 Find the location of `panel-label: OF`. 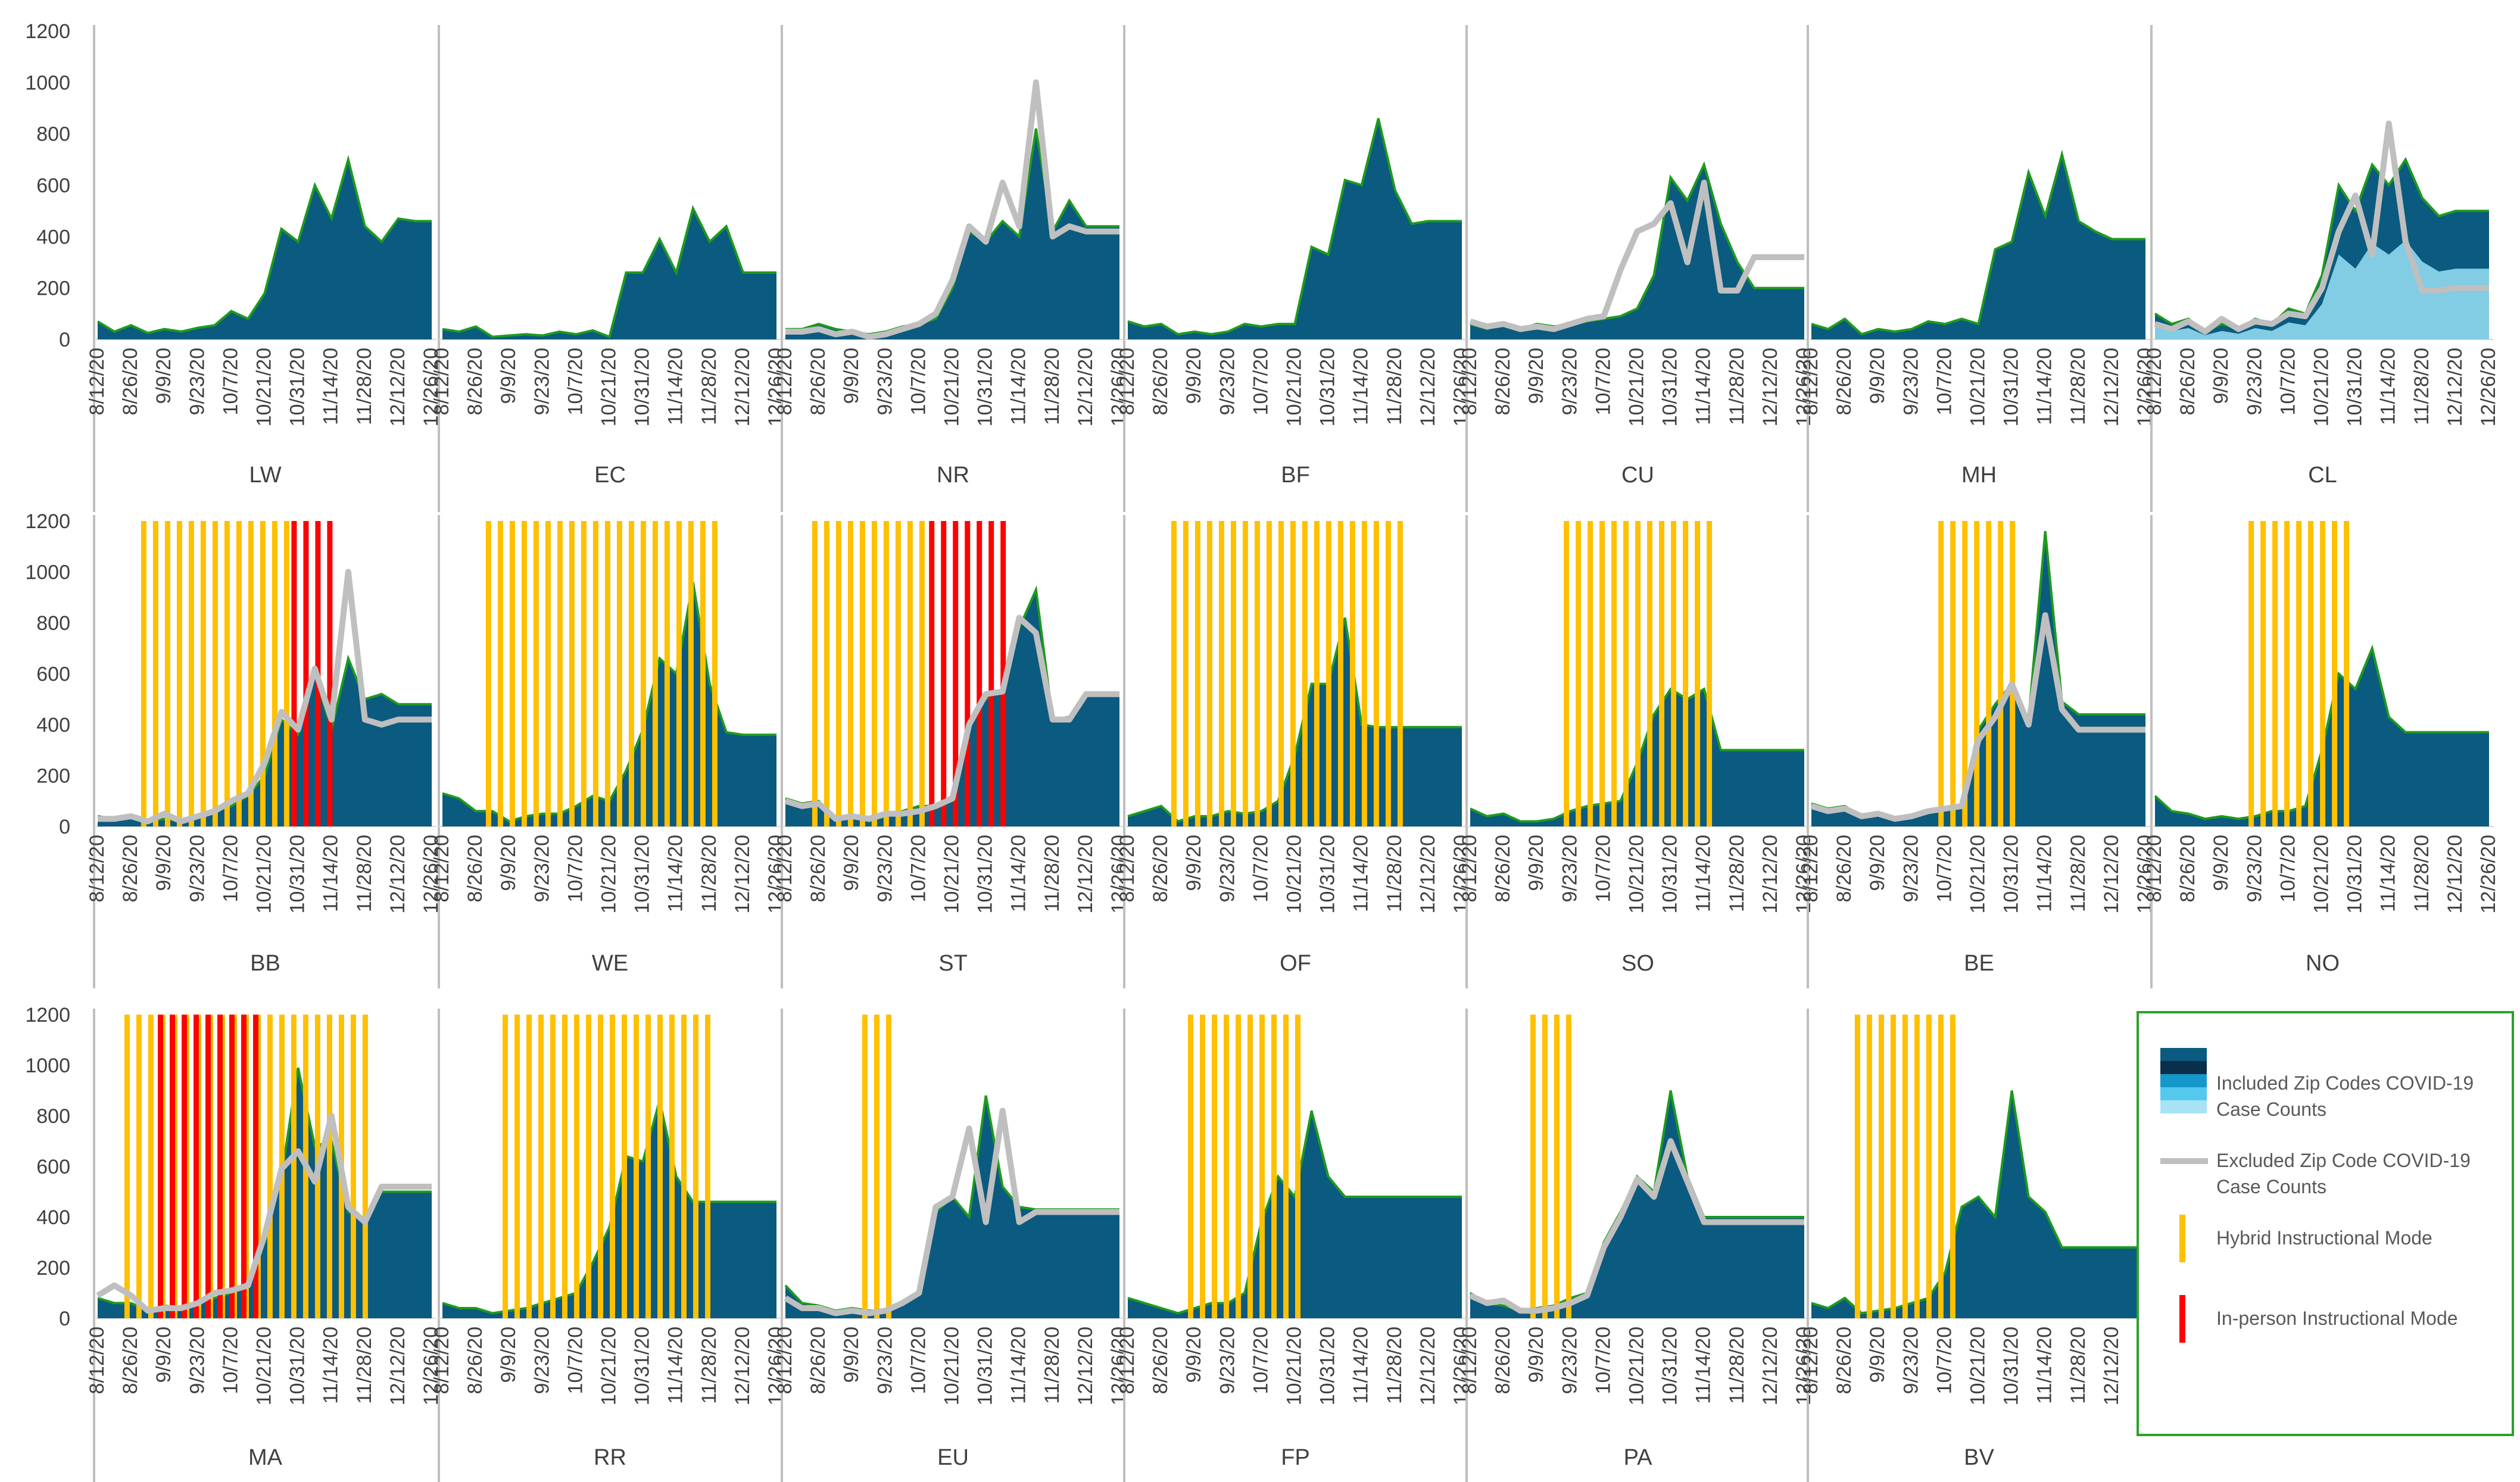

panel-label: OF is located at coordinates (1296, 963).